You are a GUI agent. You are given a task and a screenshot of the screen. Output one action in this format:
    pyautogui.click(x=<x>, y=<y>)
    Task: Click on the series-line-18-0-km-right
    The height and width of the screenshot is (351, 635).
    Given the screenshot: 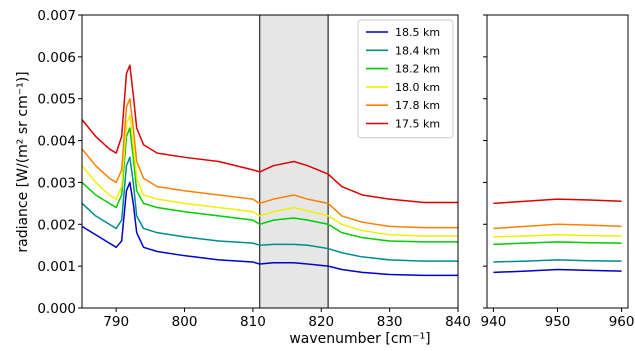 What is the action you would take?
    pyautogui.click(x=557, y=236)
    